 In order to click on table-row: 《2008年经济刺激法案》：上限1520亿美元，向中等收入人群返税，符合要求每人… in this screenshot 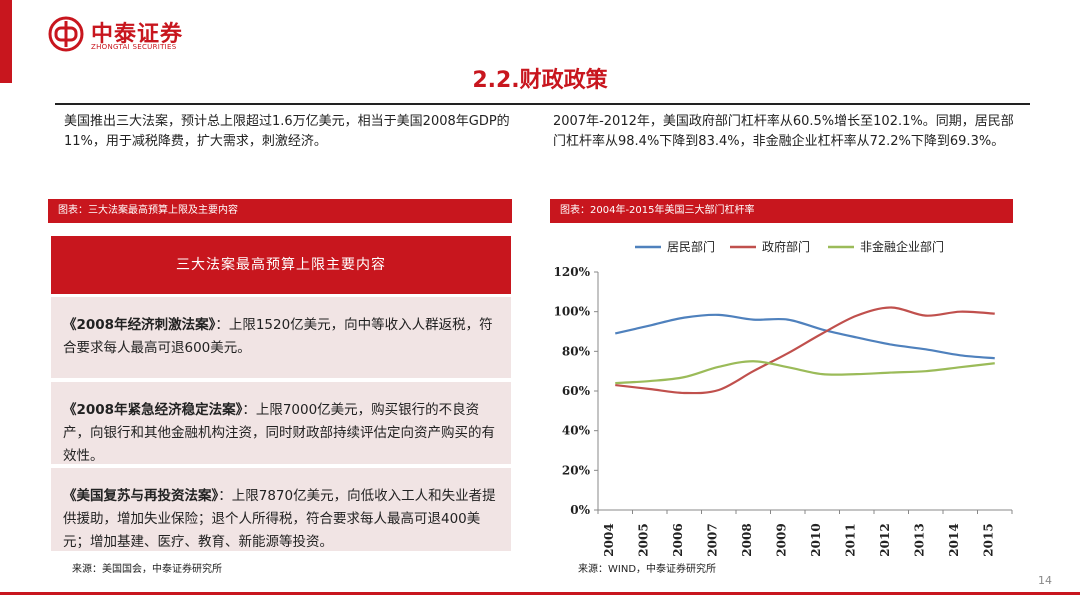, I will do `click(281, 337)`.